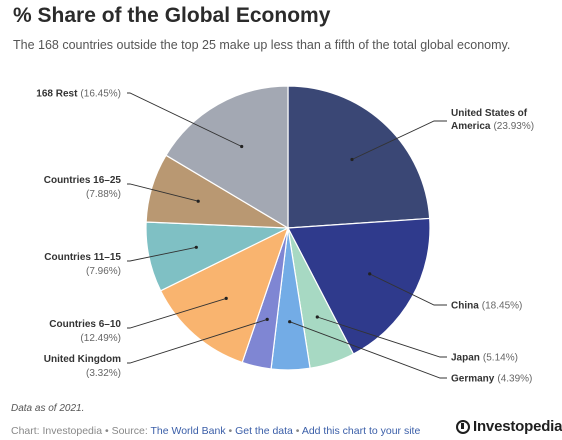 This screenshot has width=562, height=440. I want to click on source-link: The World Bank, so click(188, 431).